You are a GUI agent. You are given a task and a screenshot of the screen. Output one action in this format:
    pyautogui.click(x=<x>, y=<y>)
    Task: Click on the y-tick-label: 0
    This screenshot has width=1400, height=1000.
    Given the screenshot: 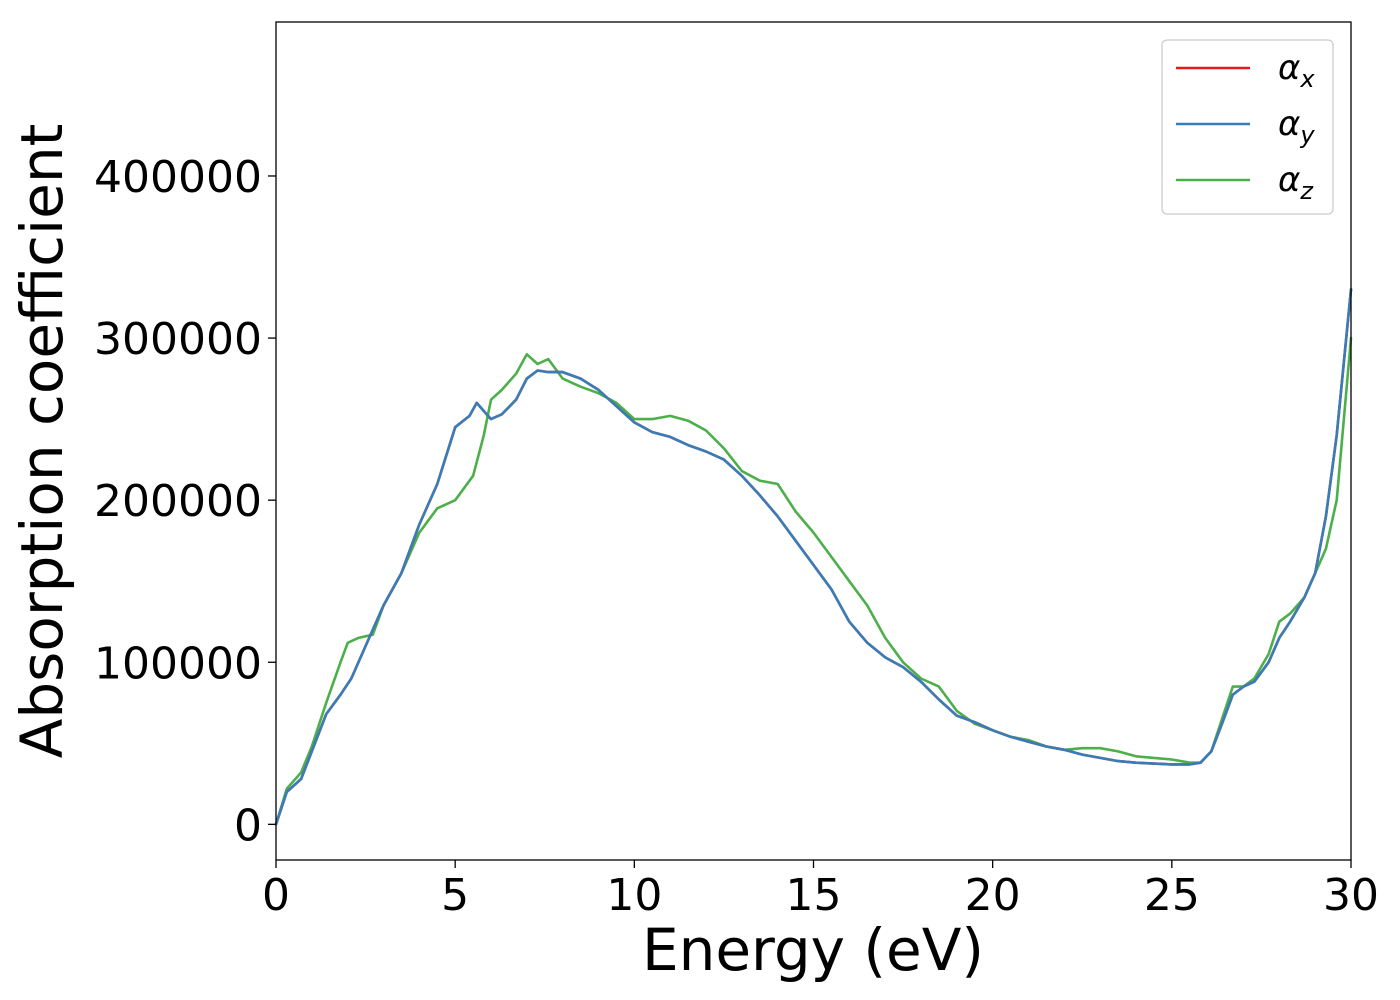 What is the action you would take?
    pyautogui.click(x=248, y=825)
    